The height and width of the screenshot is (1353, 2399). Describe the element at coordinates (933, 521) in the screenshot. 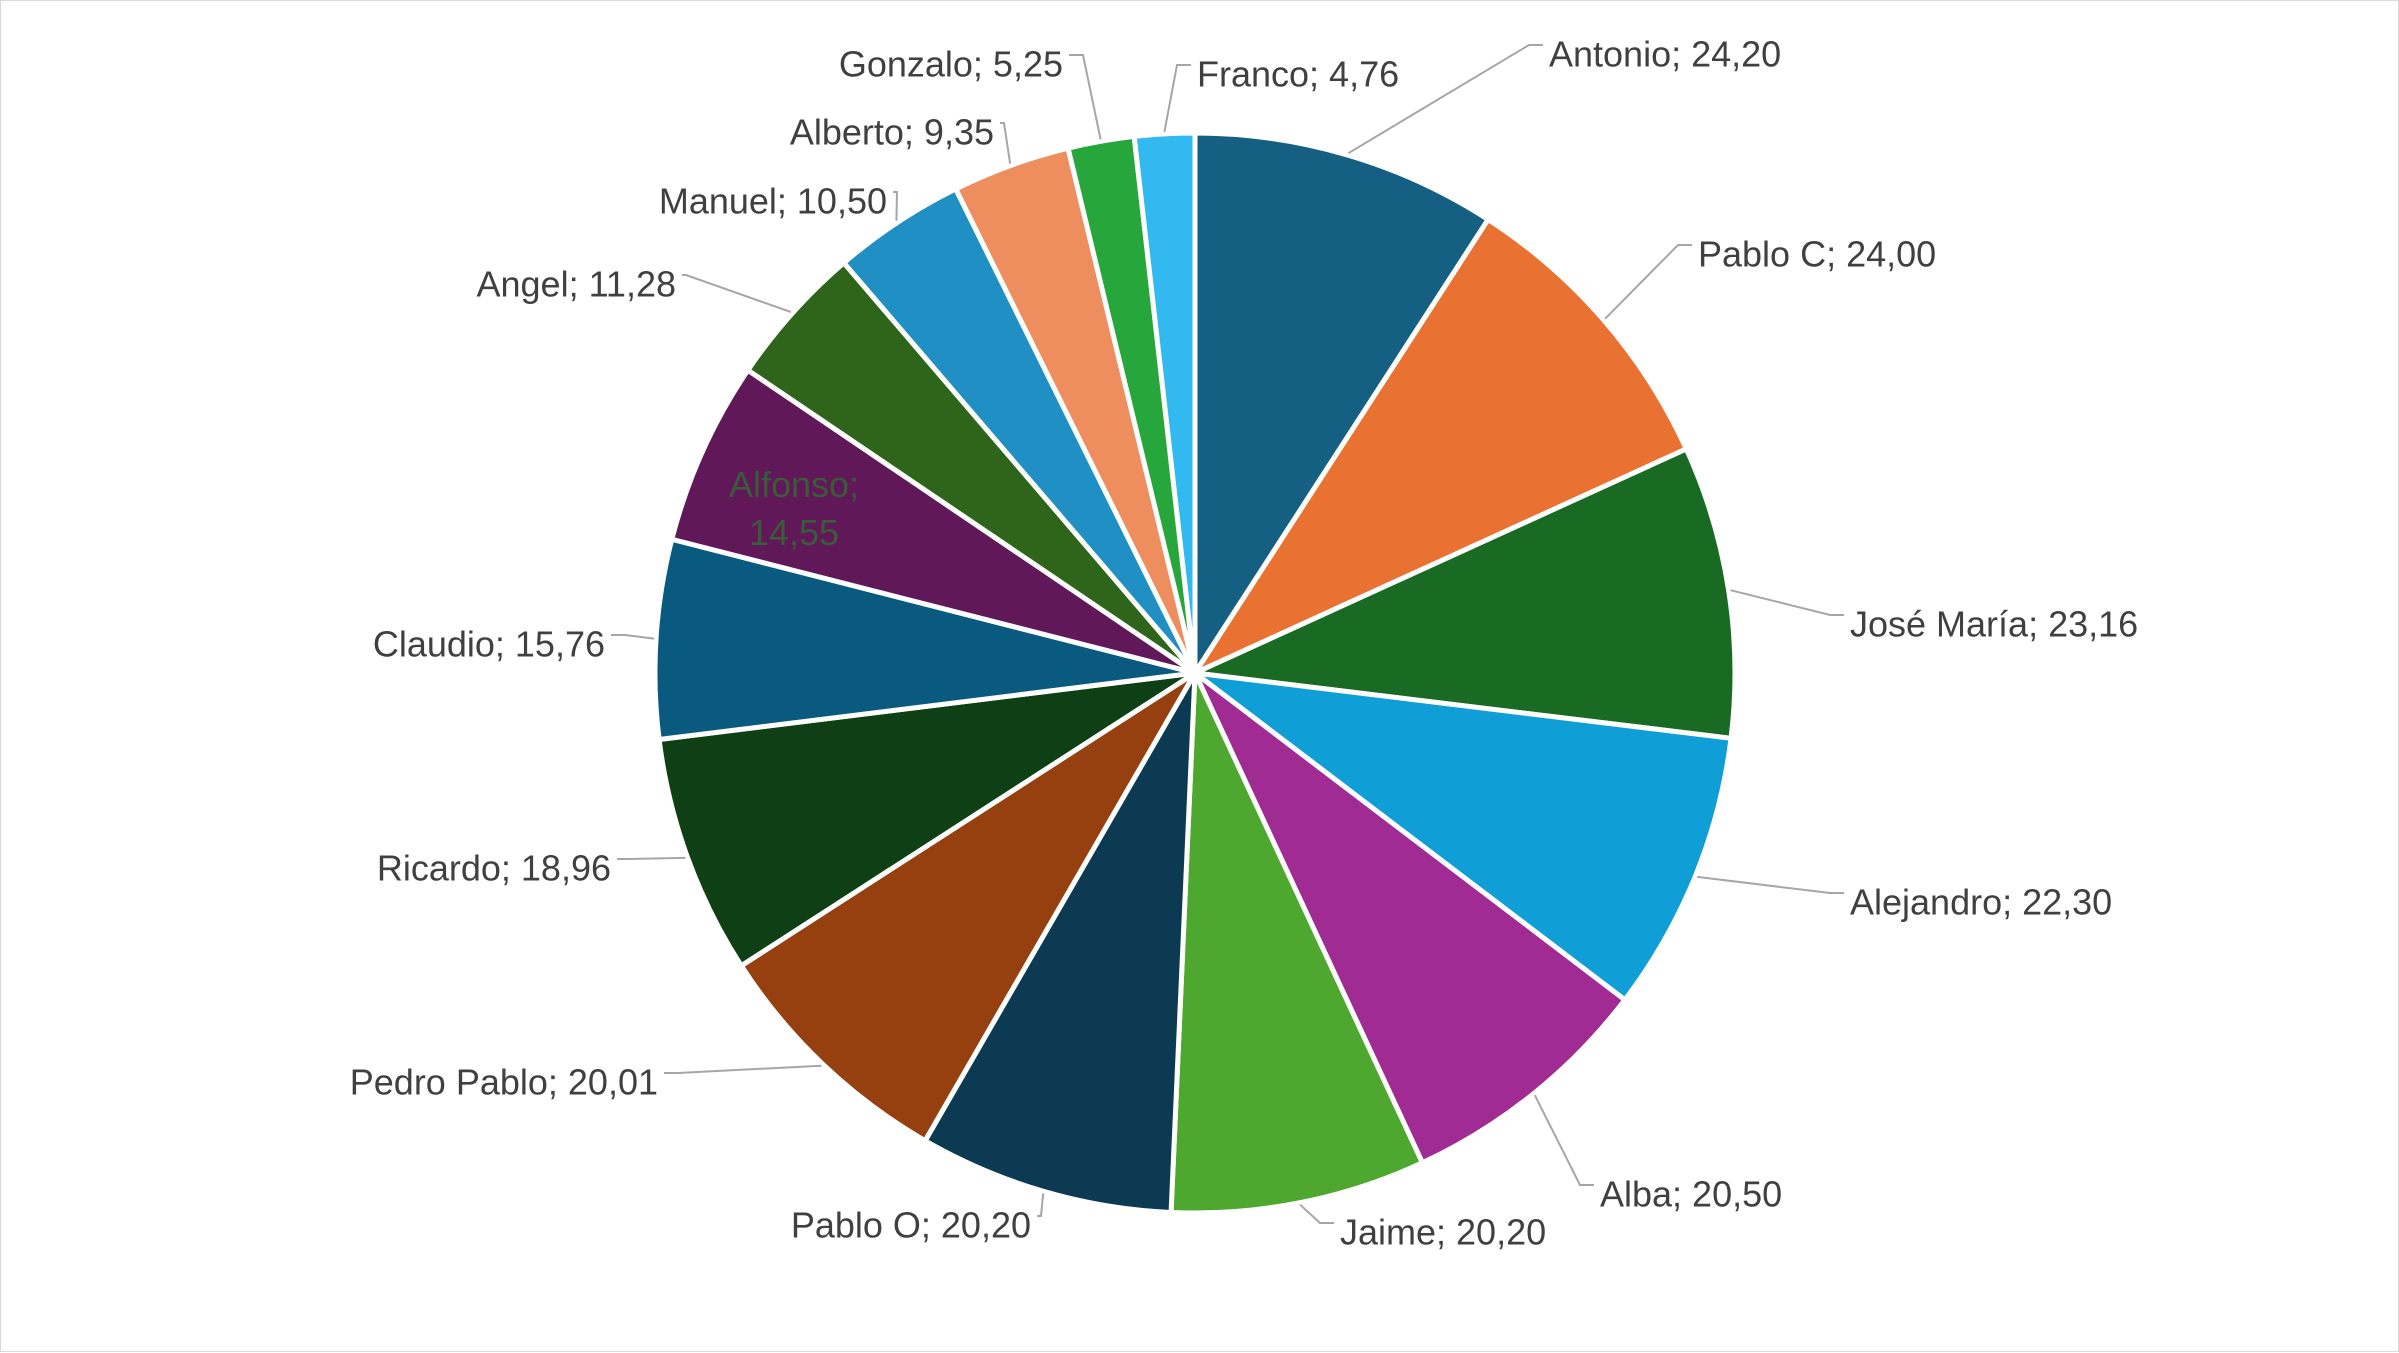

I see `pie-slice-alfonso` at that location.